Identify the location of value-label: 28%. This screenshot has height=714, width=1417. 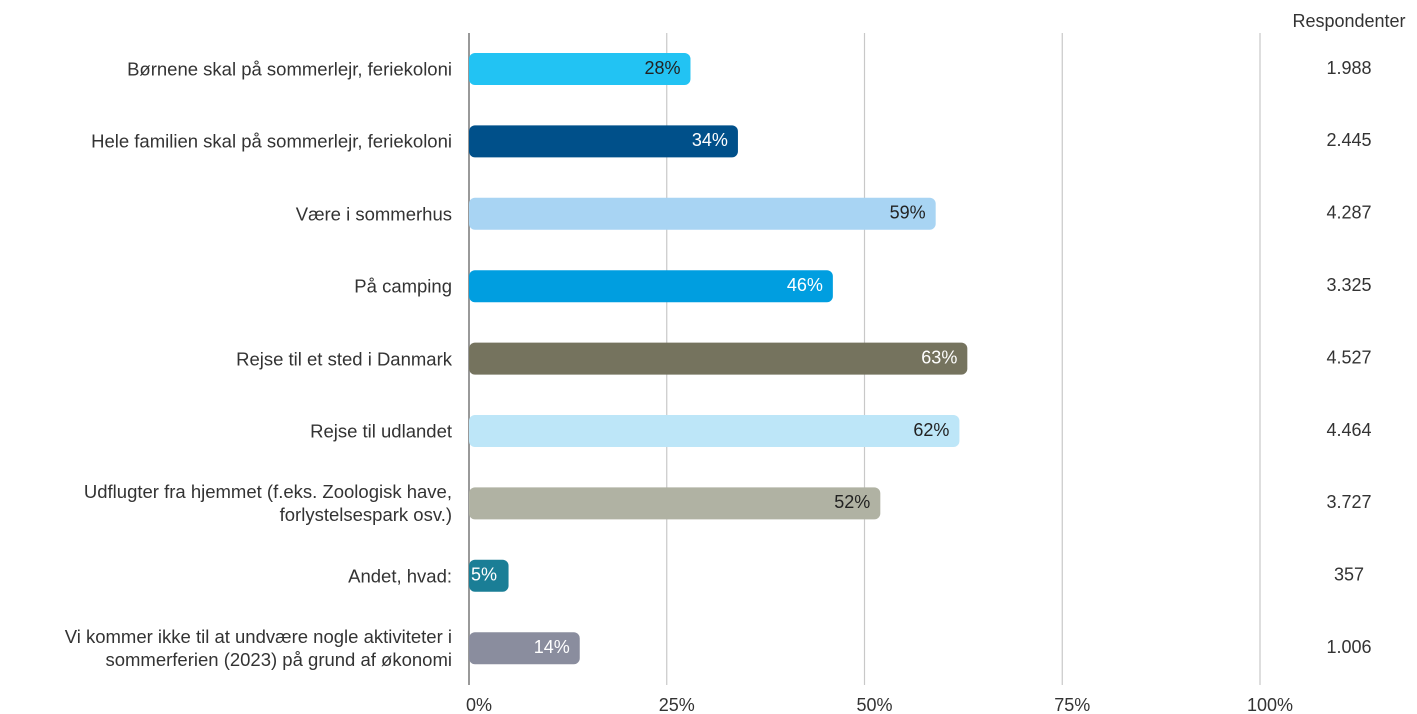
(662, 68).